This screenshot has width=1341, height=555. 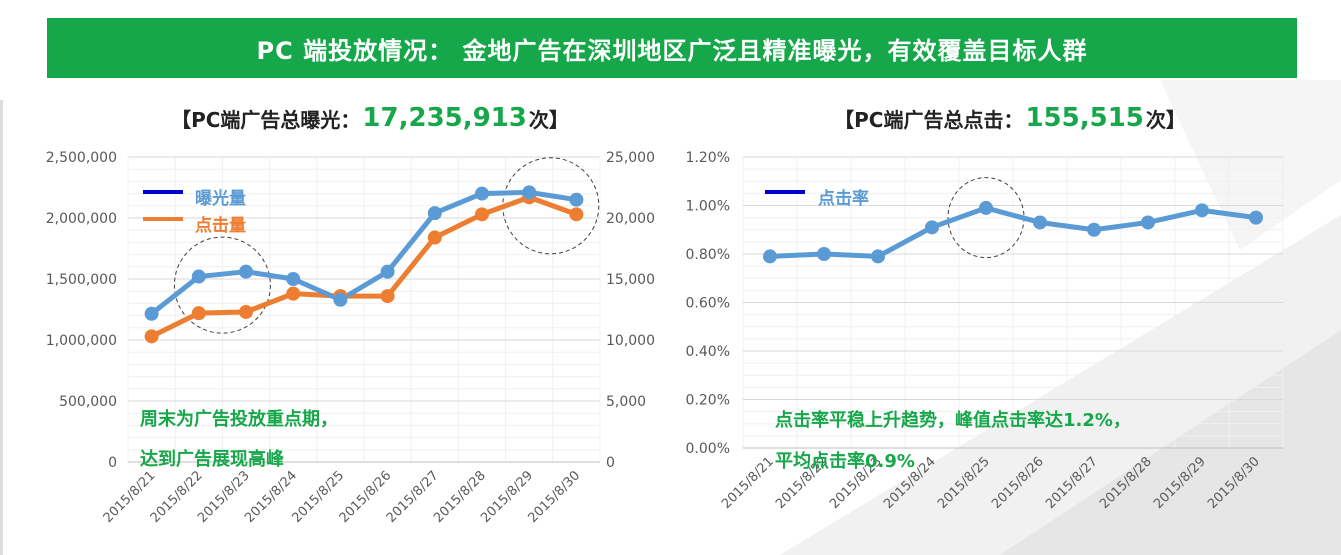 I want to click on left-chart-title: 【PC端广告总曝光： 17,235,913 次】, so click(x=370, y=118).